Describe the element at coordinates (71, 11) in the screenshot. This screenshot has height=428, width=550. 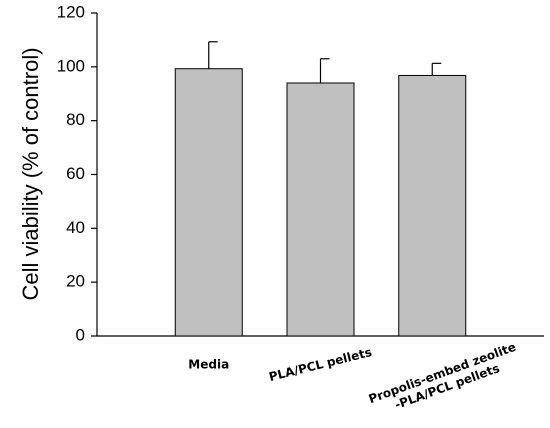
I see `y-tick-label: 120` at that location.